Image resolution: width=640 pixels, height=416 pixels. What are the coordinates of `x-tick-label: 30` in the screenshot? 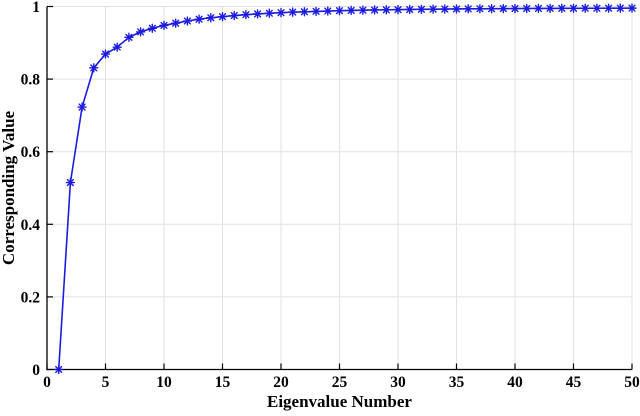 It's located at (398, 382).